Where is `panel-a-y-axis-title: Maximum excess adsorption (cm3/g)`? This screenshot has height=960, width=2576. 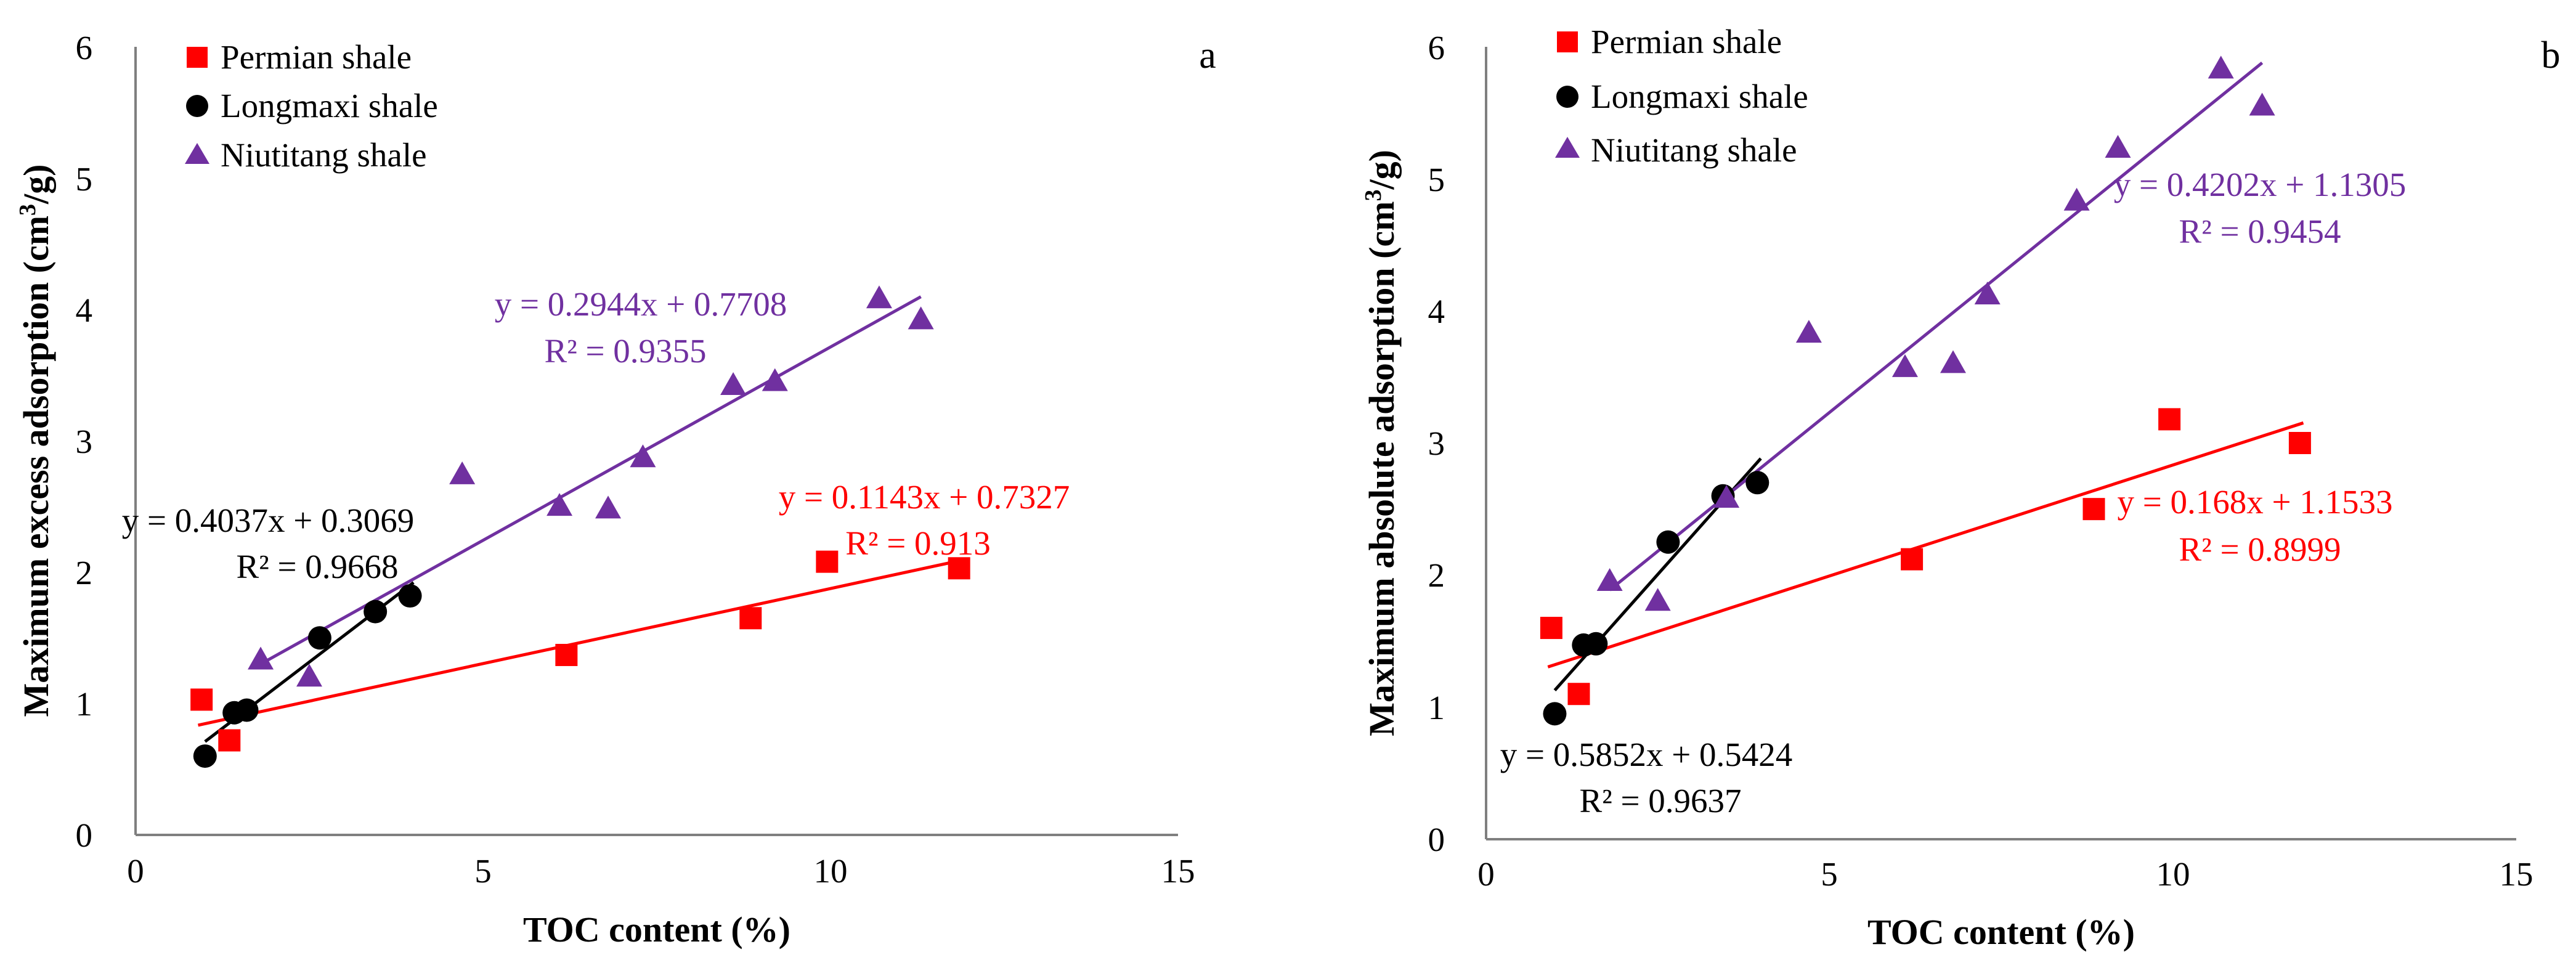
panel-a-y-axis-title: Maximum excess adsorption (cm3/g) is located at coordinates (35, 441).